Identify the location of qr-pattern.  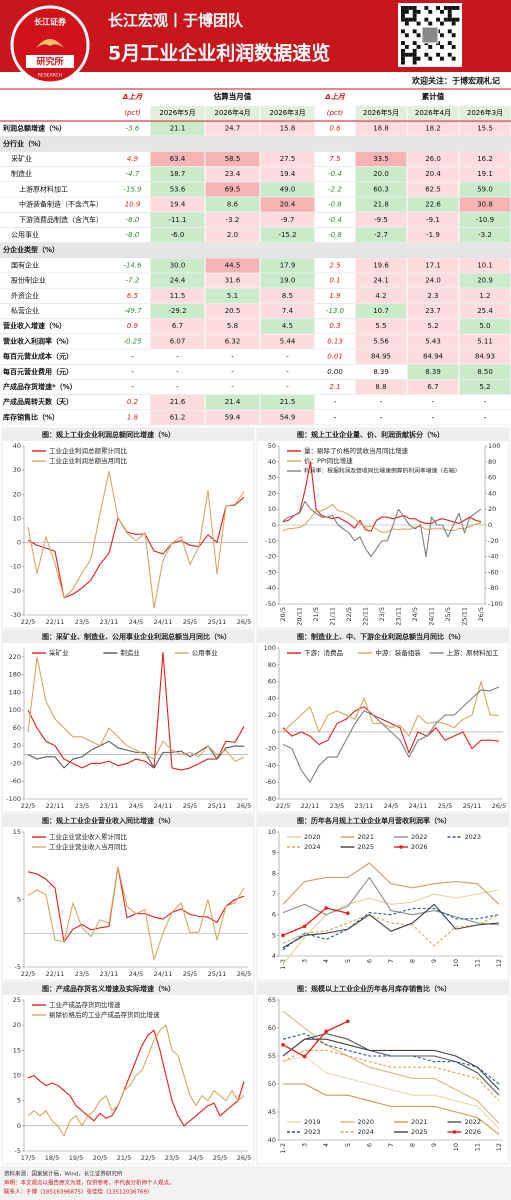
(430, 35).